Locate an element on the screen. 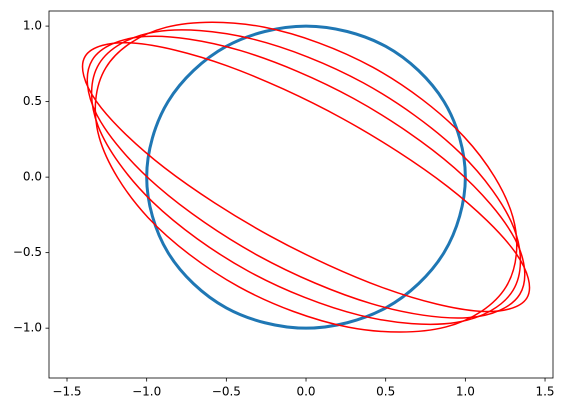  x-tick-label: −1.0 is located at coordinates (146, 392).